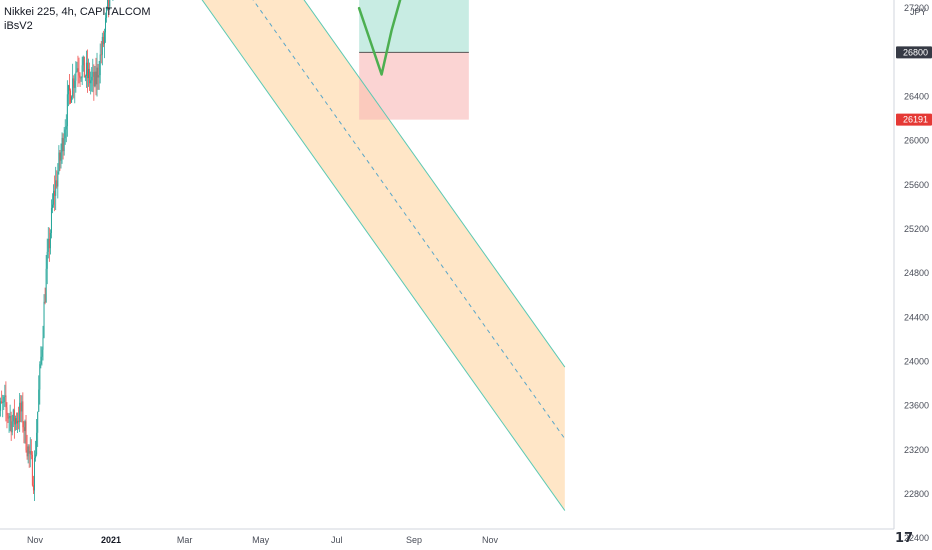 Image resolution: width=932 pixels, height=550 pixels. What do you see at coordinates (916, 185) in the screenshot?
I see `y-tick-label: 25600` at bounding box center [916, 185].